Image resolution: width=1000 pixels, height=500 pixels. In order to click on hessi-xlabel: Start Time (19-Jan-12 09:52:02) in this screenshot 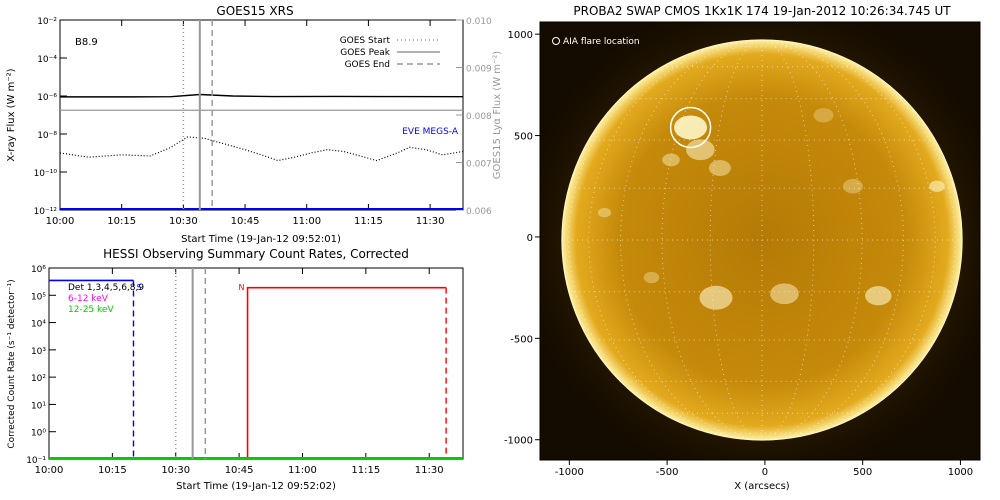, I will do `click(256, 486)`.